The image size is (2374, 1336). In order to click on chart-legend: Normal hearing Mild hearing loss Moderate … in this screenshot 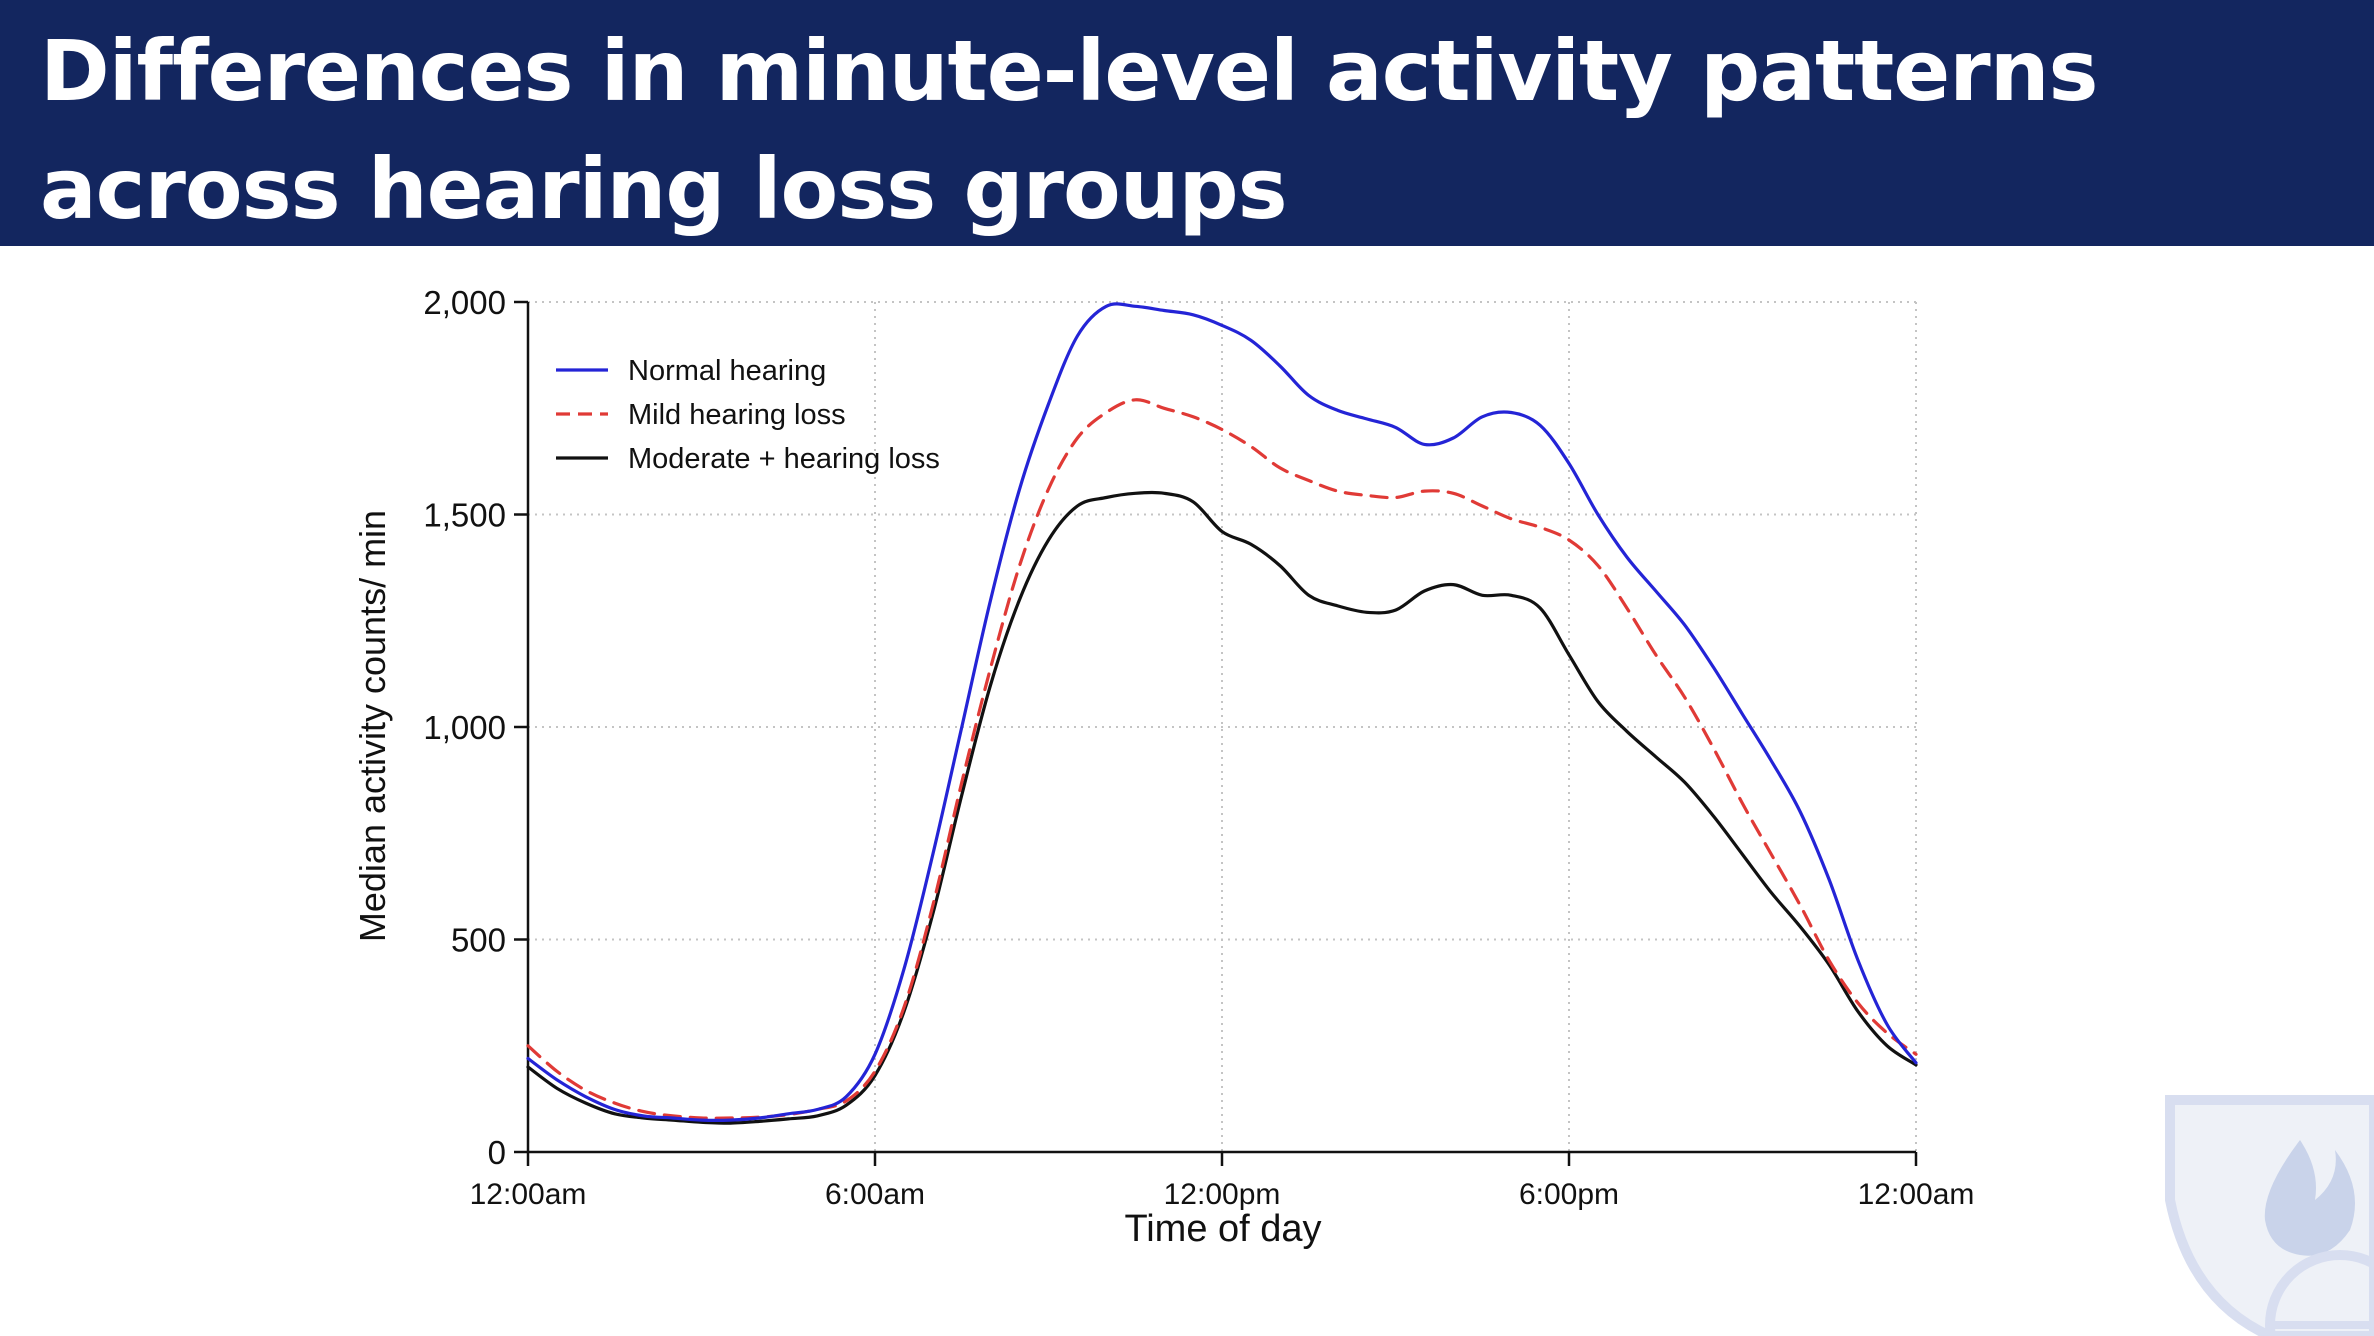, I will do `click(748, 415)`.